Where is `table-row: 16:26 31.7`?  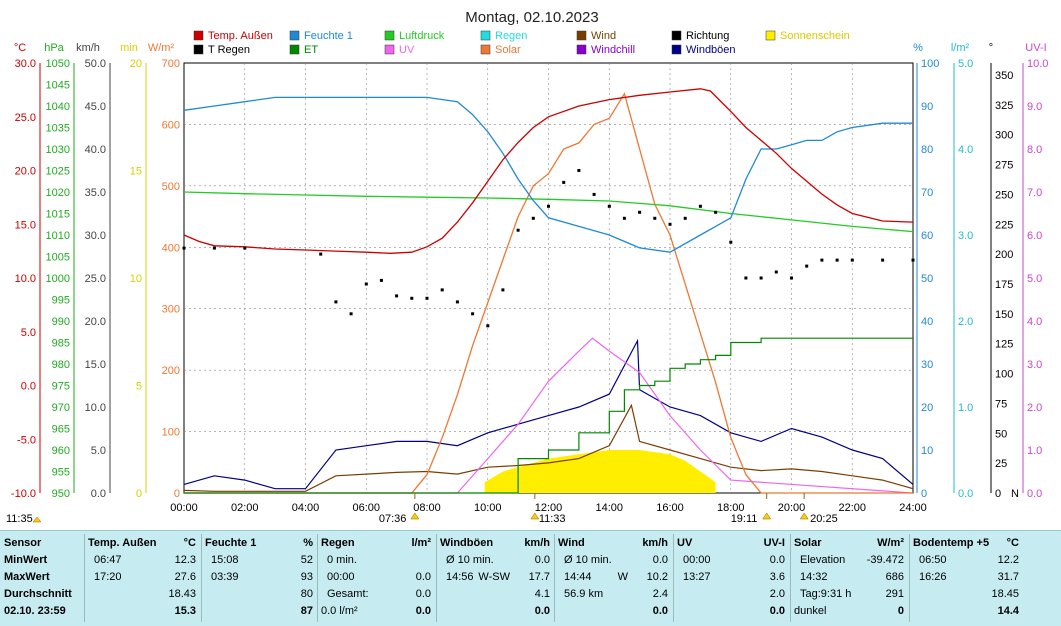 table-row: 16:26 31.7 is located at coordinates (967, 577).